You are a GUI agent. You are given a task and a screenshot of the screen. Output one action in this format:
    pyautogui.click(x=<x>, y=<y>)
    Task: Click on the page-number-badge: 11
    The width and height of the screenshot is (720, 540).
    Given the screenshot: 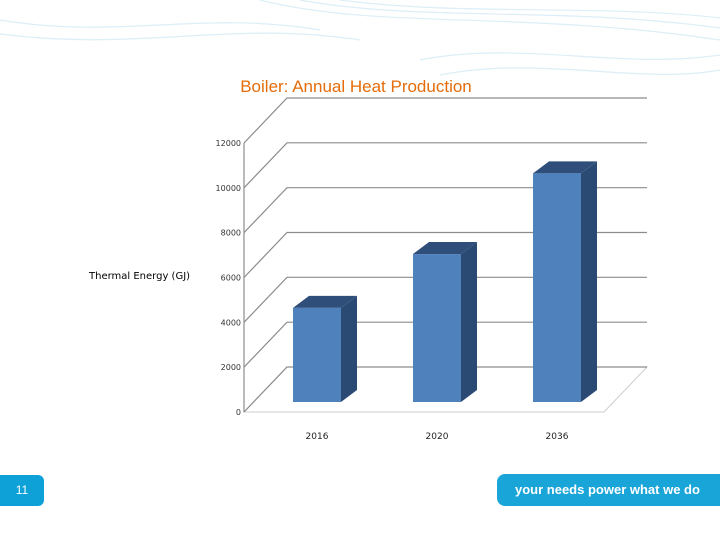 What is the action you would take?
    pyautogui.click(x=22, y=490)
    